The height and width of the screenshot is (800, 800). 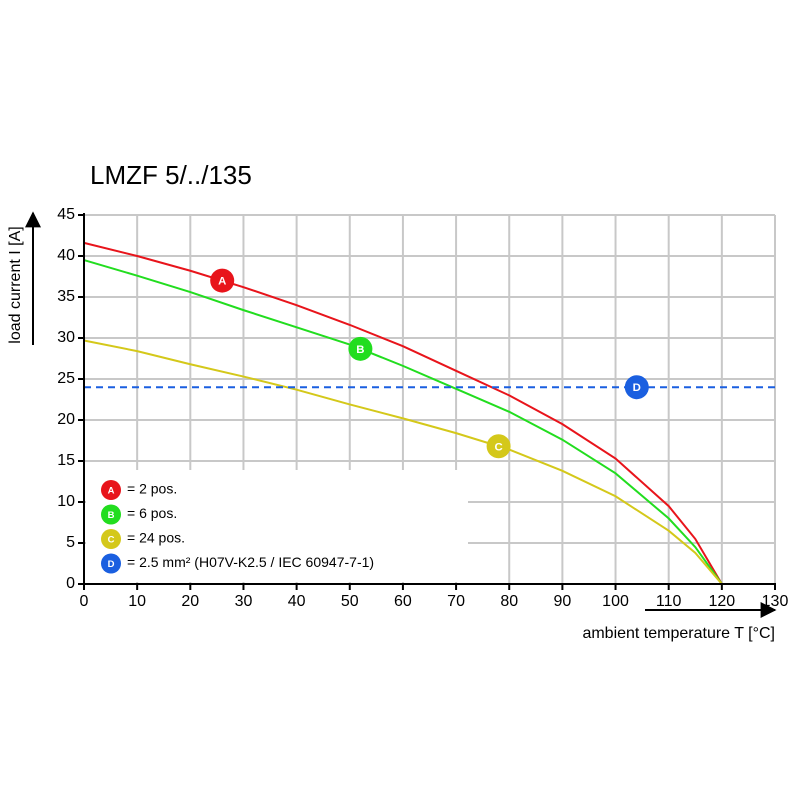 I want to click on x-tick-label: 70, so click(x=456, y=601).